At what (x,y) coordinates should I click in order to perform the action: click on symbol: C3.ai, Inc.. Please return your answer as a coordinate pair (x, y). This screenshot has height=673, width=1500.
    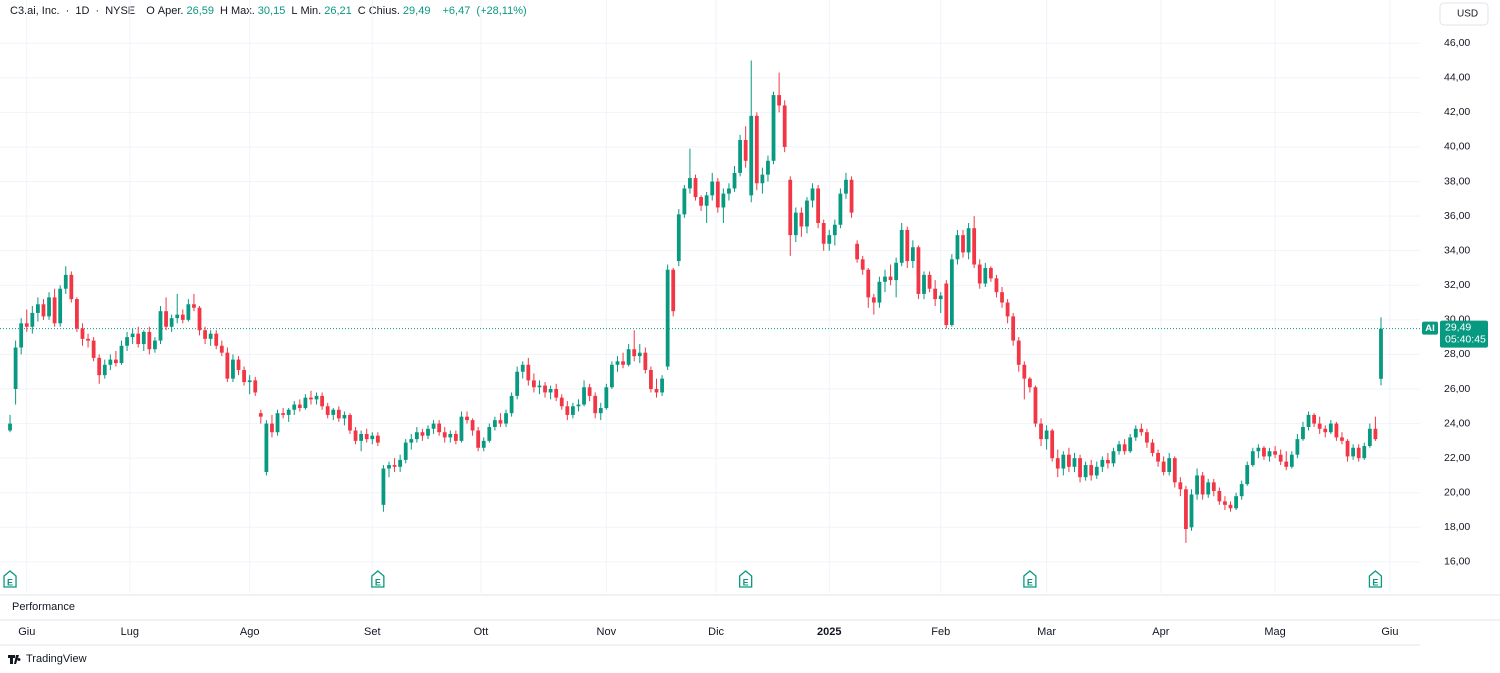
    Looking at the image, I should click on (35, 11).